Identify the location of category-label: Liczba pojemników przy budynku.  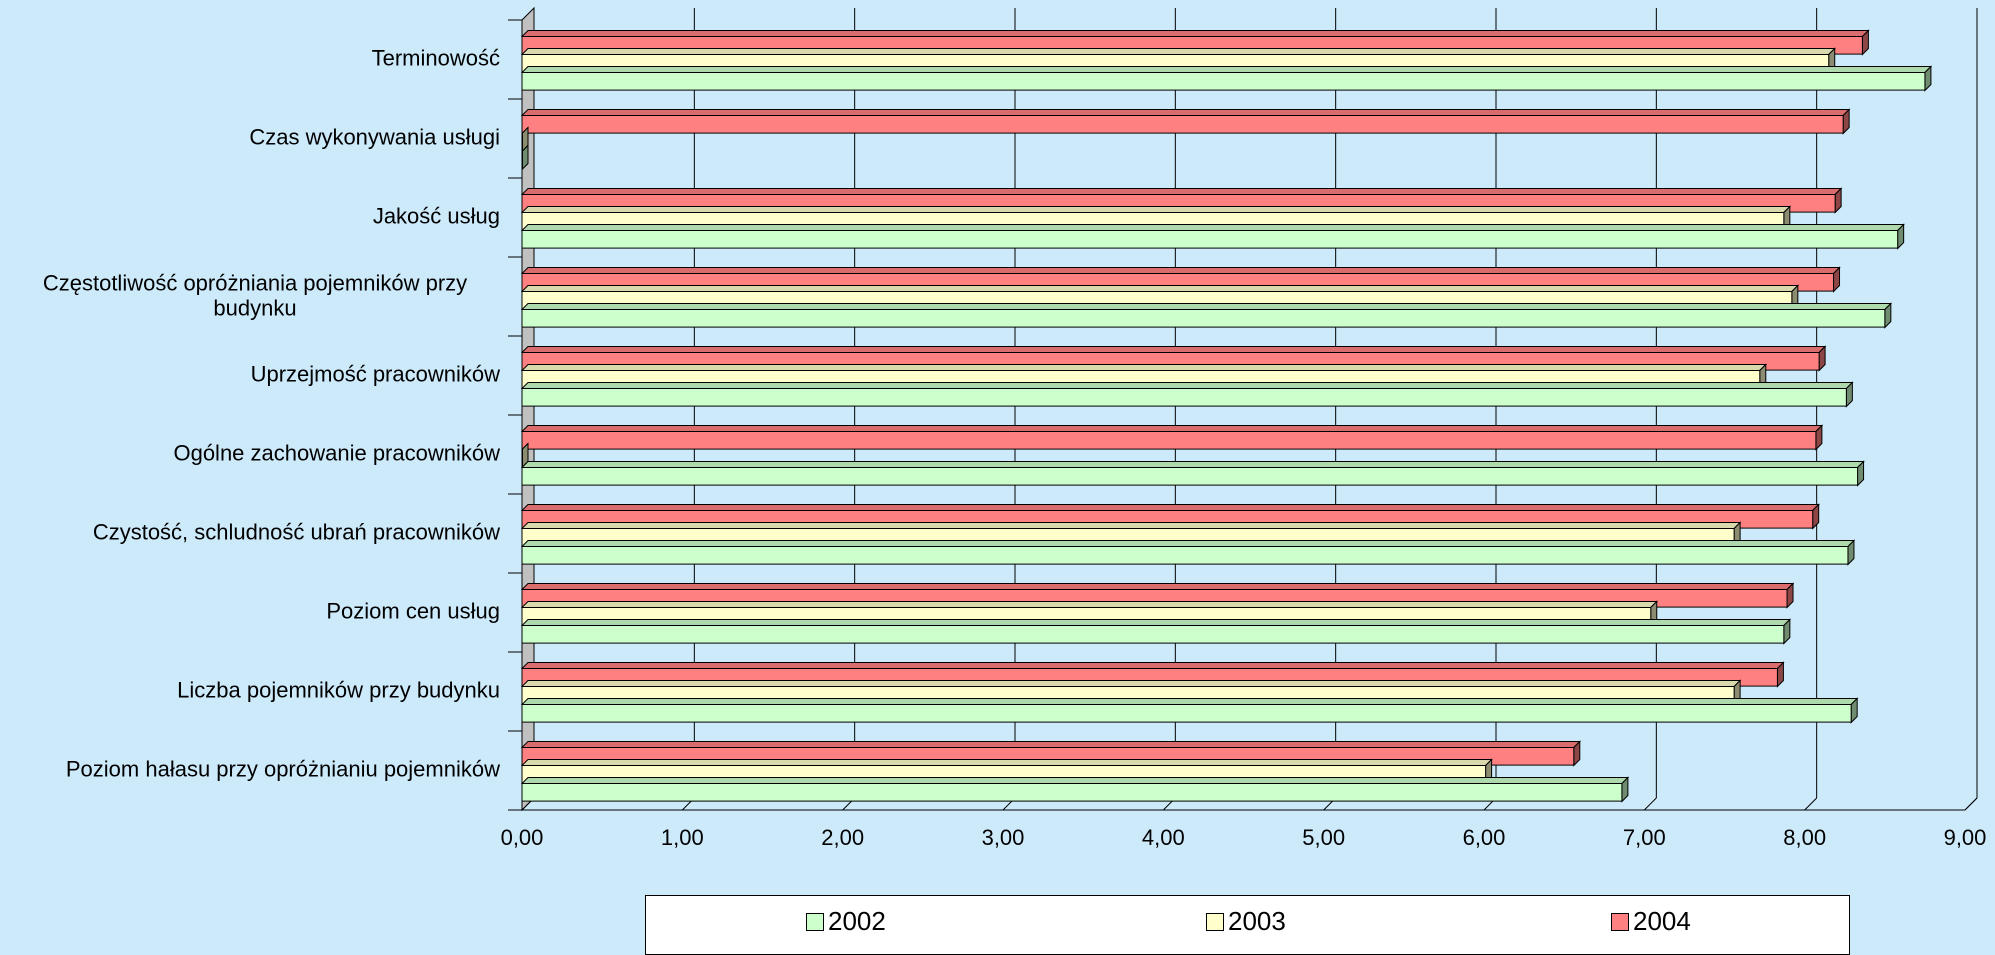
(338, 690).